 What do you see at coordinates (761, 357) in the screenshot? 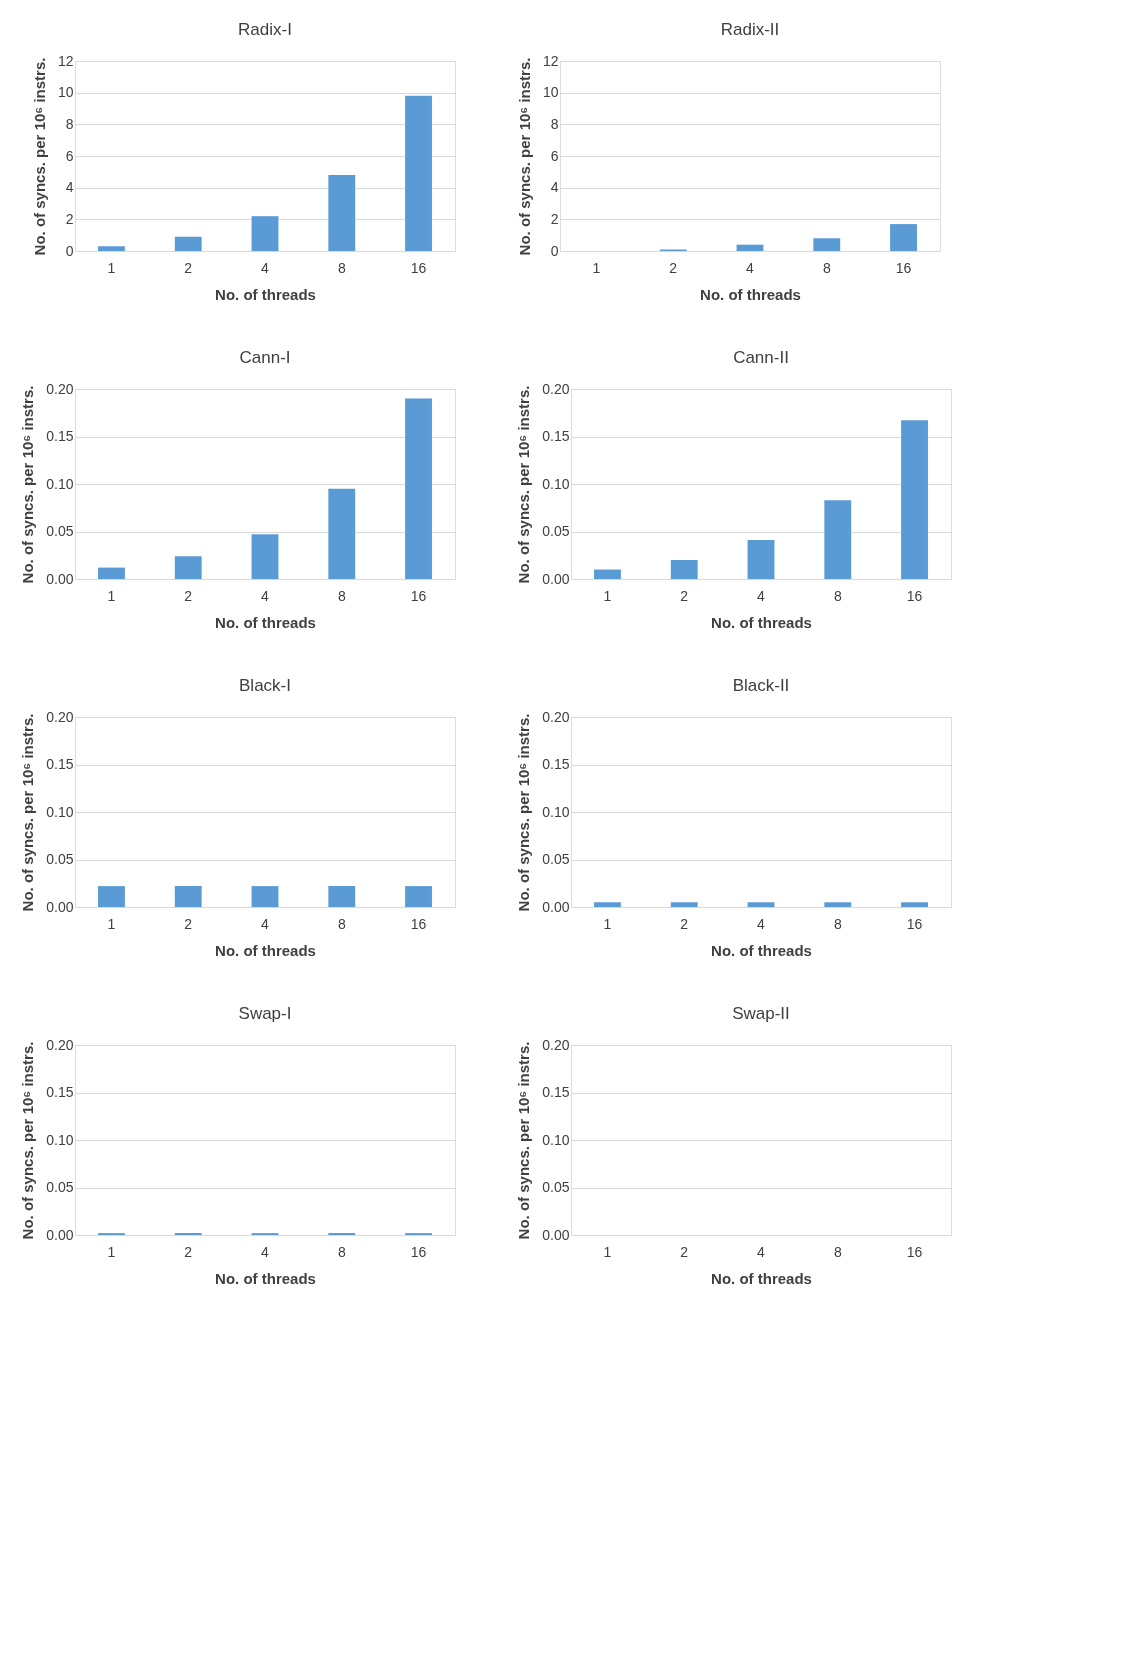
I see `chart-title: Cann-II` at bounding box center [761, 357].